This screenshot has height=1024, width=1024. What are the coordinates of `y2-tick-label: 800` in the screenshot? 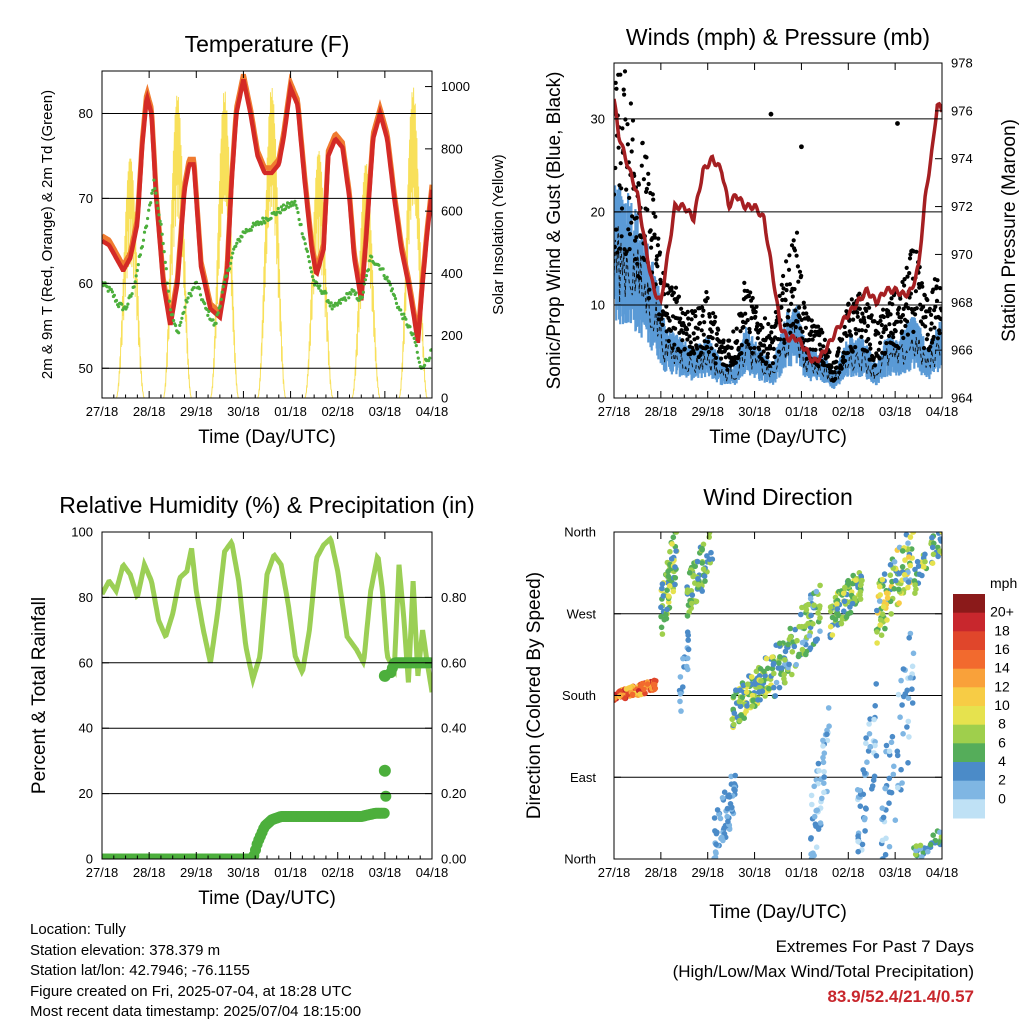 It's located at (452, 148).